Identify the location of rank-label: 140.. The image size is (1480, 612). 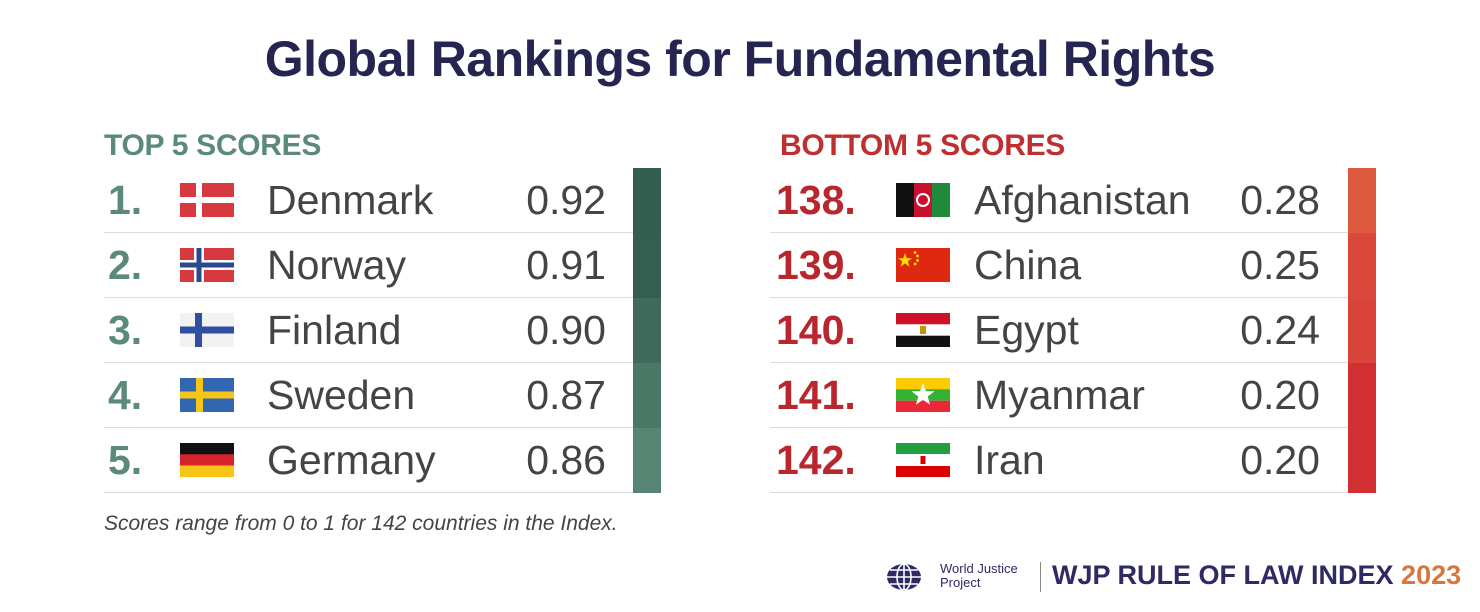
(816, 330).